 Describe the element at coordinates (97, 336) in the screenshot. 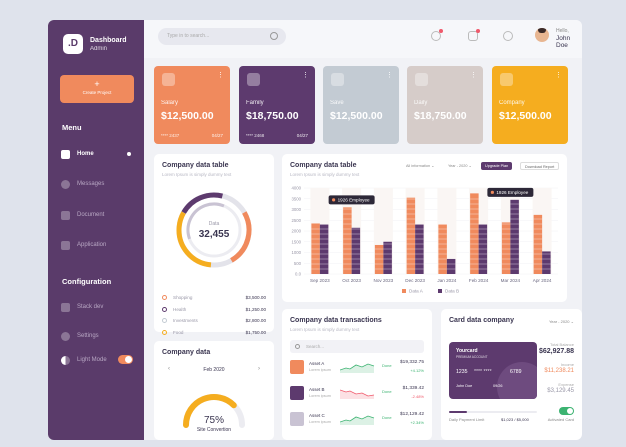

I see `sidebar-item-settings: Settings` at that location.